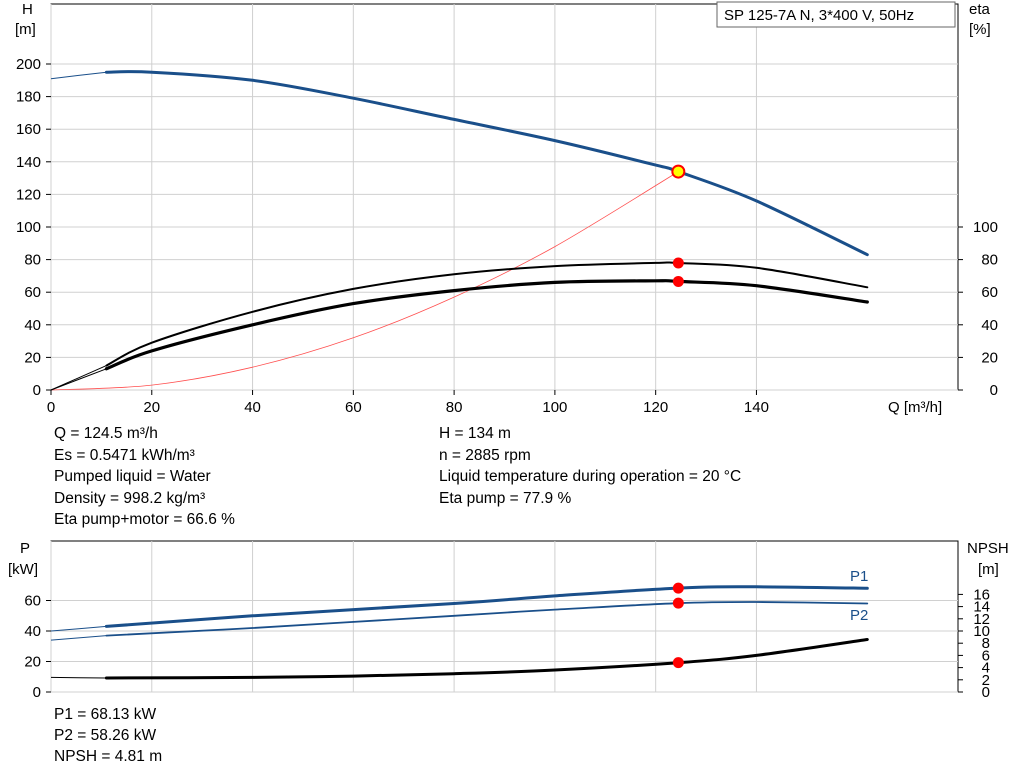 The height and width of the screenshot is (781, 1024). Describe the element at coordinates (554, 407) in the screenshot. I see `flow-tick-label: 100` at that location.